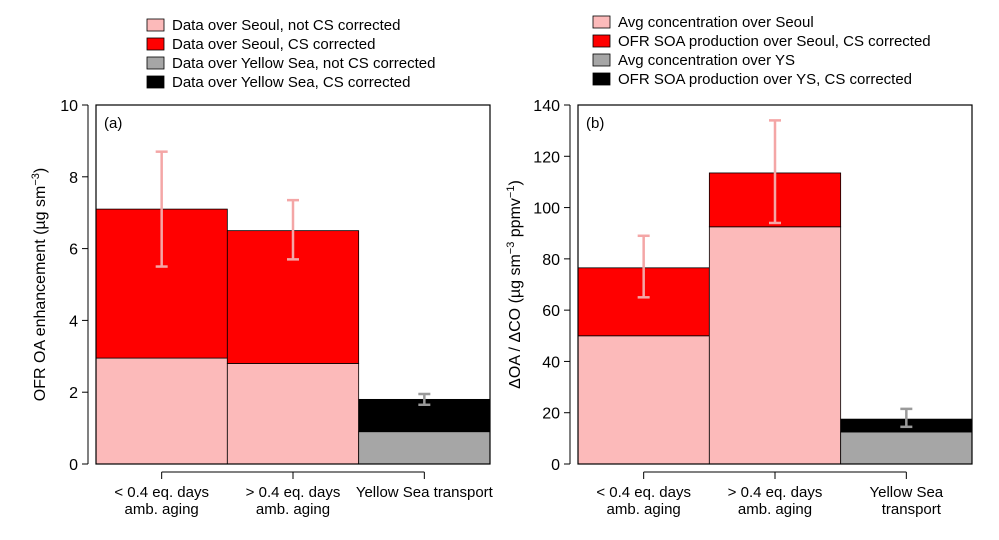 The height and width of the screenshot is (540, 999). I want to click on legend-label: Data over Seoul, not CS corrected, so click(286, 25).